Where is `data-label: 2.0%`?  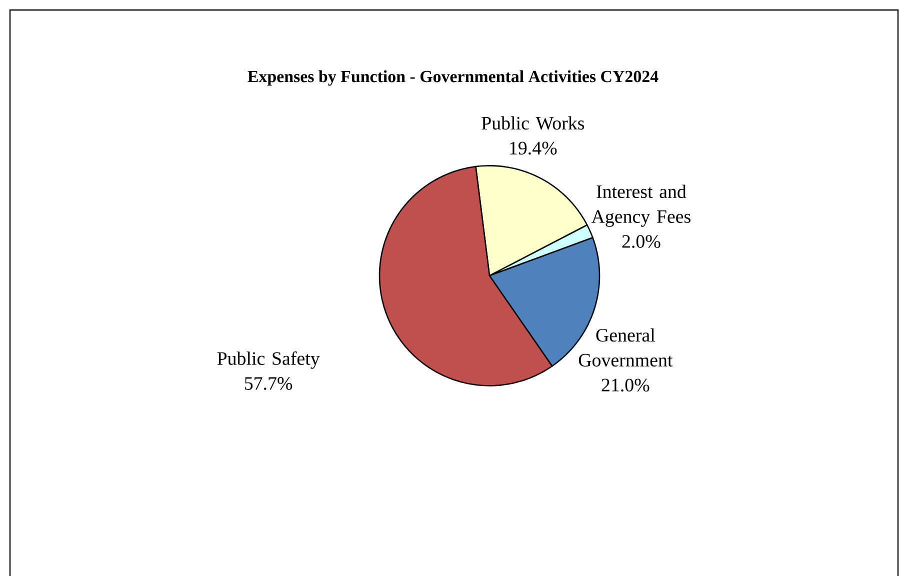 data-label: 2.0% is located at coordinates (641, 241).